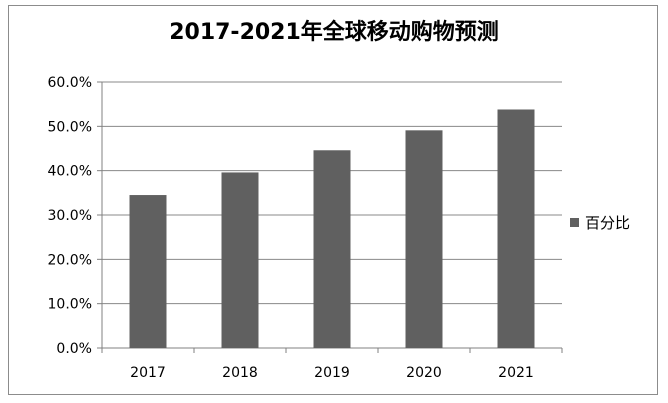 The height and width of the screenshot is (403, 668). Describe the element at coordinates (516, 228) in the screenshot. I see `bar-2021` at that location.